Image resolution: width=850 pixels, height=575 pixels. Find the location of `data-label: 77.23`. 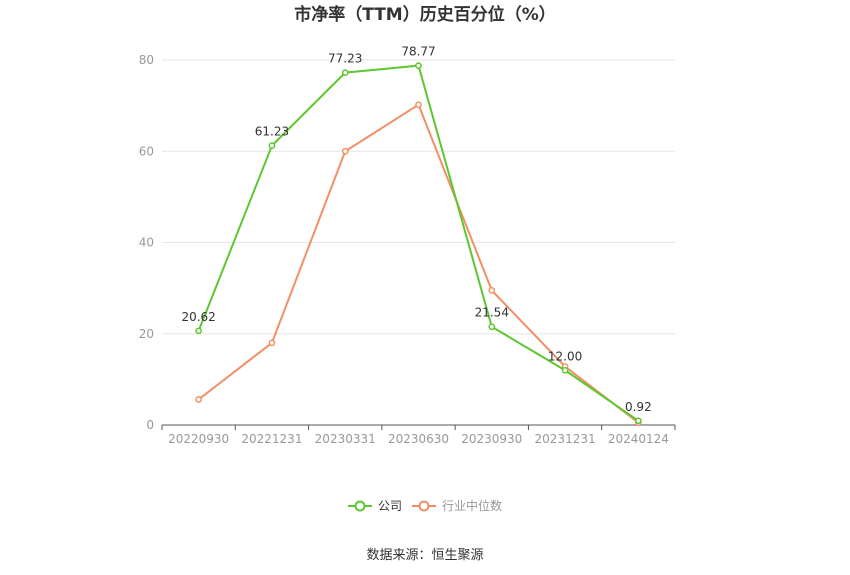

data-label: 77.23 is located at coordinates (345, 59).